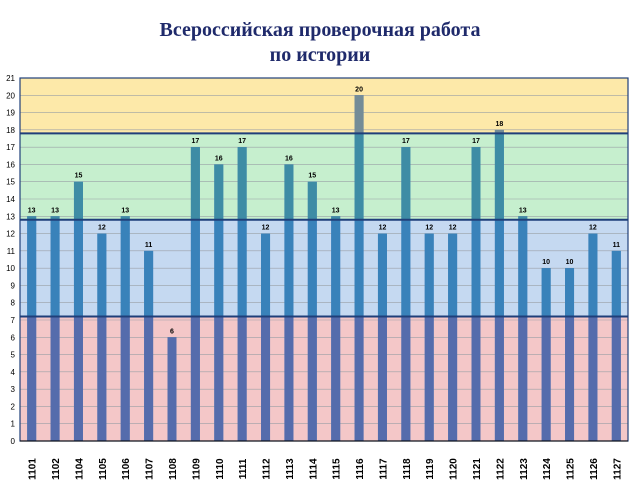 The image size is (640, 480). Describe the element at coordinates (172, 331) in the screenshot. I see `data-label: 6` at that location.